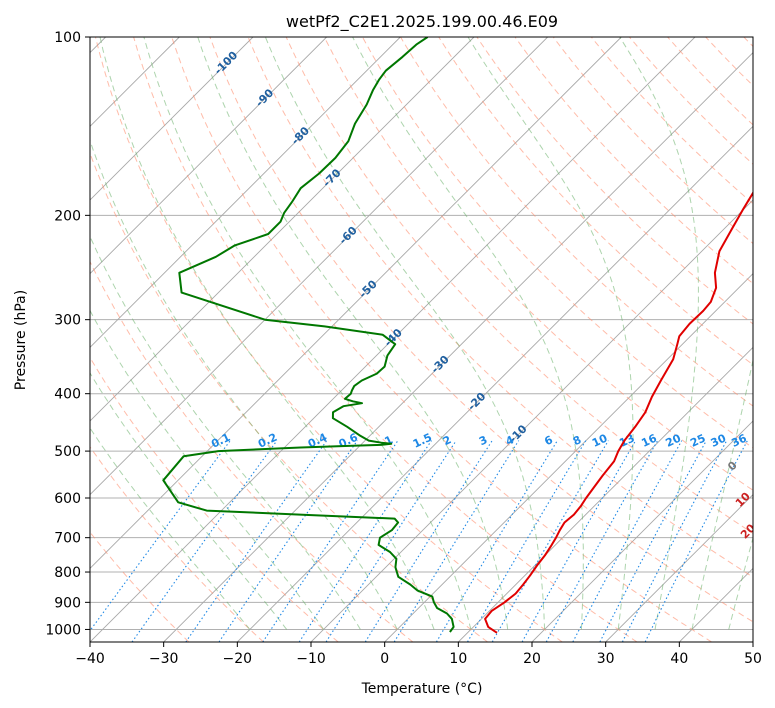  What do you see at coordinates (606, 659) in the screenshot?
I see `x-tick-label: 30` at bounding box center [606, 659].